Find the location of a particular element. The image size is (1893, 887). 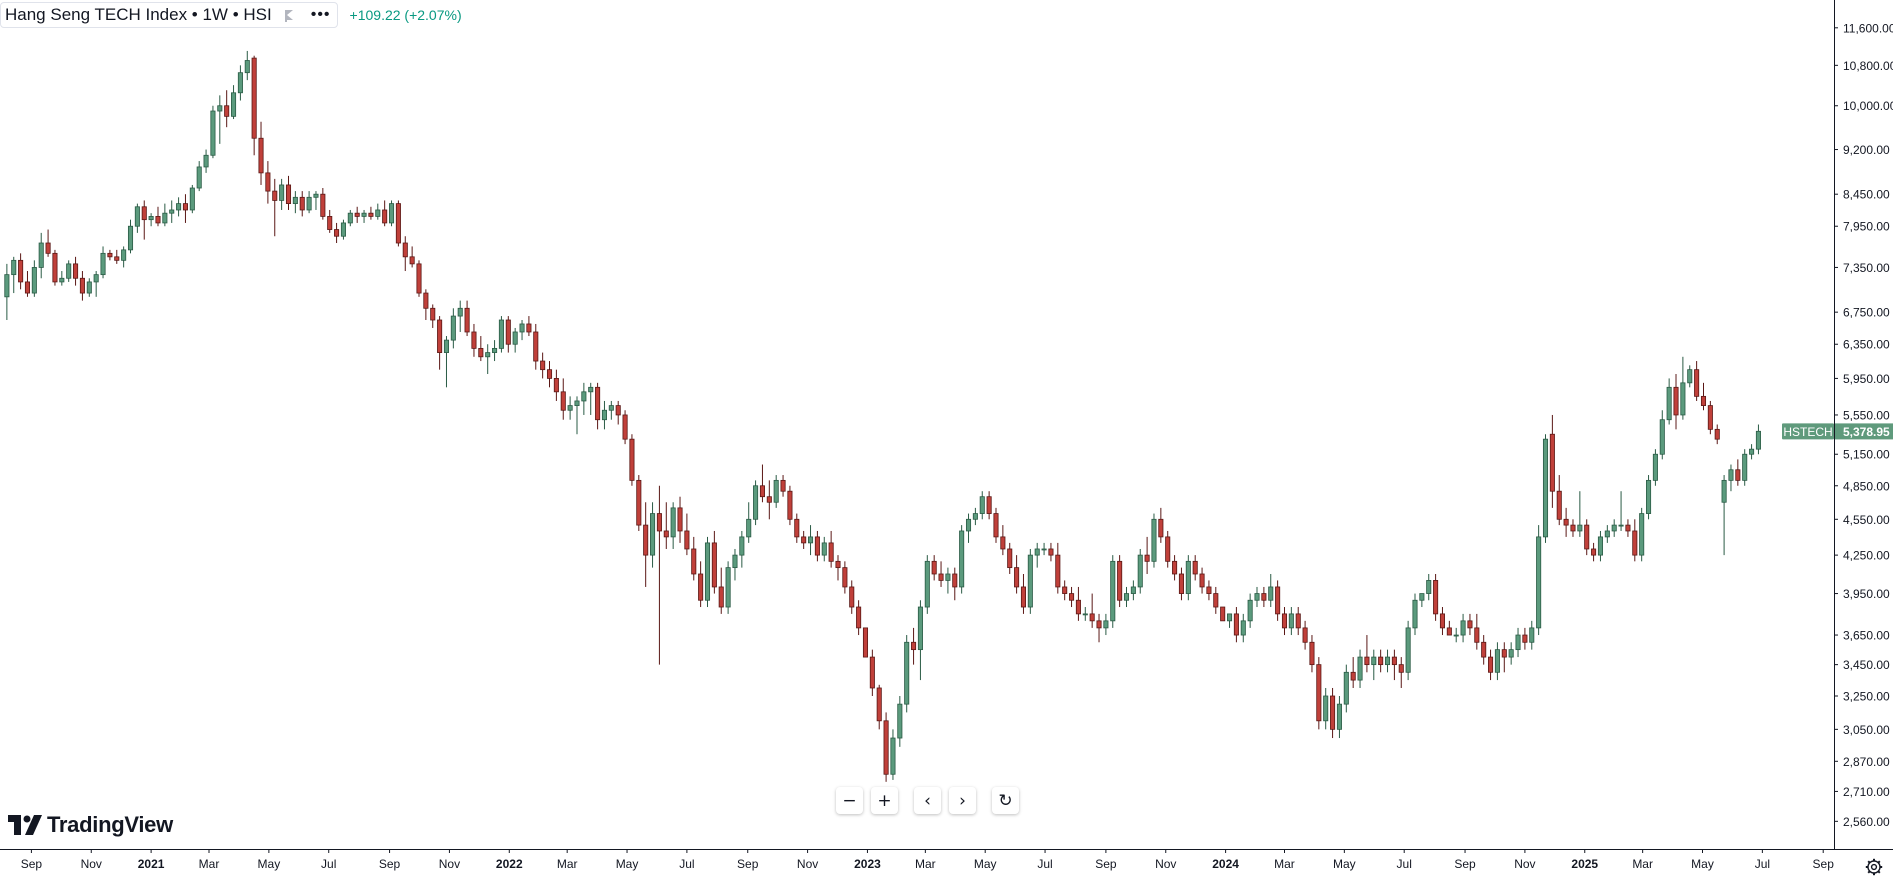

scroll-left-button: ‹ is located at coordinates (927, 800).